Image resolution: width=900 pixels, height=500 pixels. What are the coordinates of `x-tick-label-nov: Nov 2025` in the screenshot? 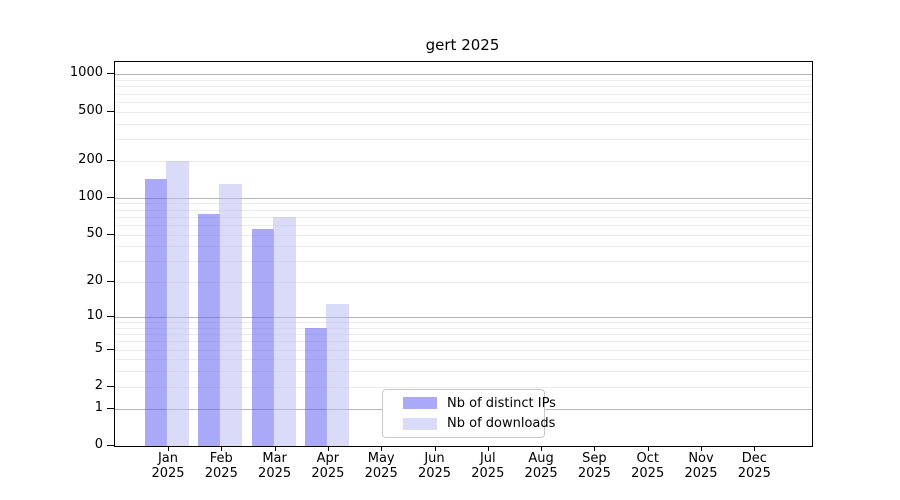 It's located at (701, 466).